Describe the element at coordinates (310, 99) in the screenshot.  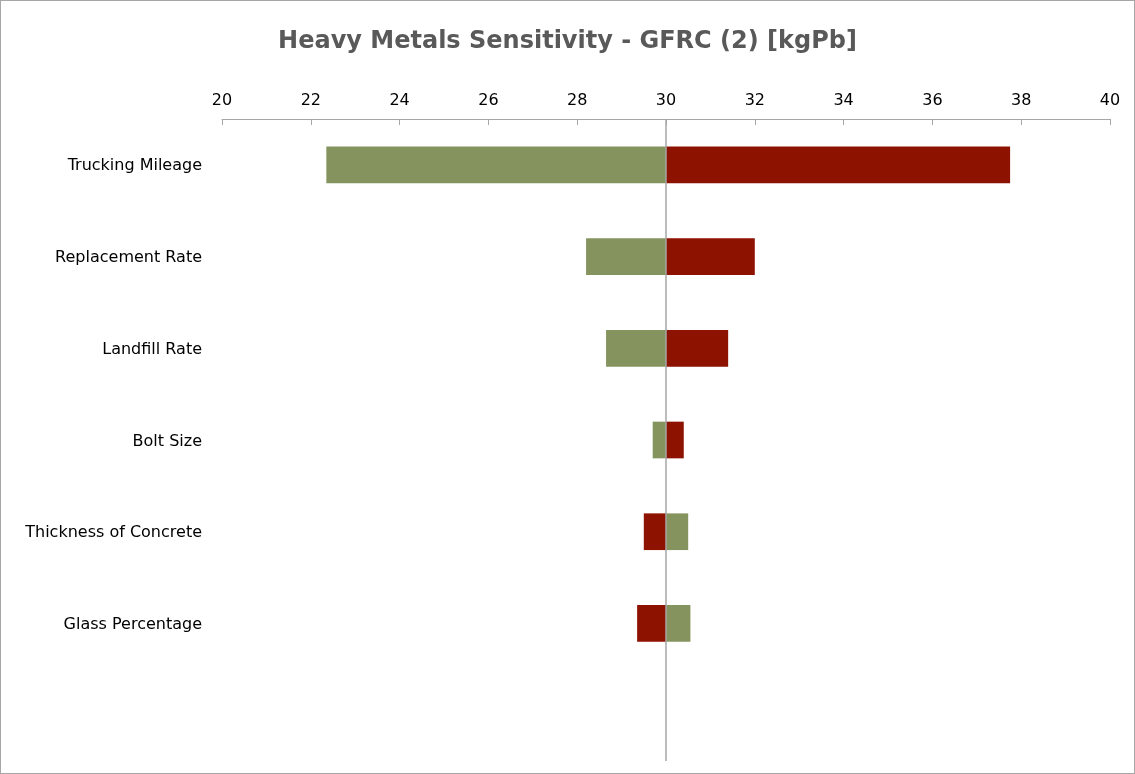
I see `x-tick-label: 22` at that location.